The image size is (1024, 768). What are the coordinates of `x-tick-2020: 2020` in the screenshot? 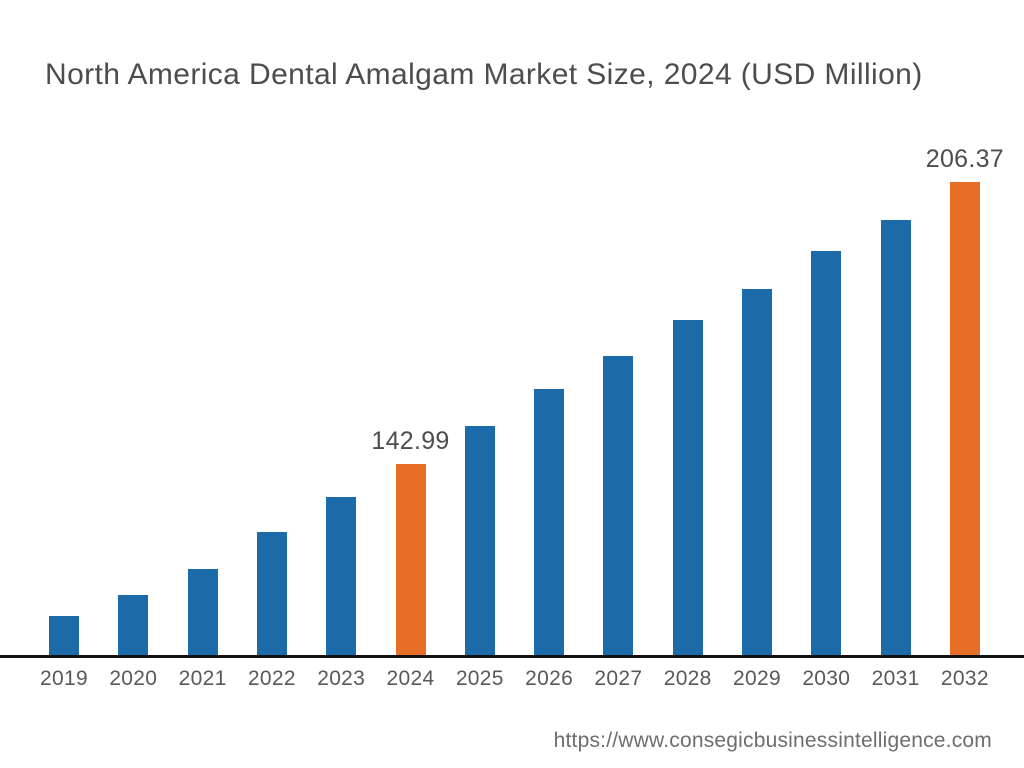 It's located at (133, 678).